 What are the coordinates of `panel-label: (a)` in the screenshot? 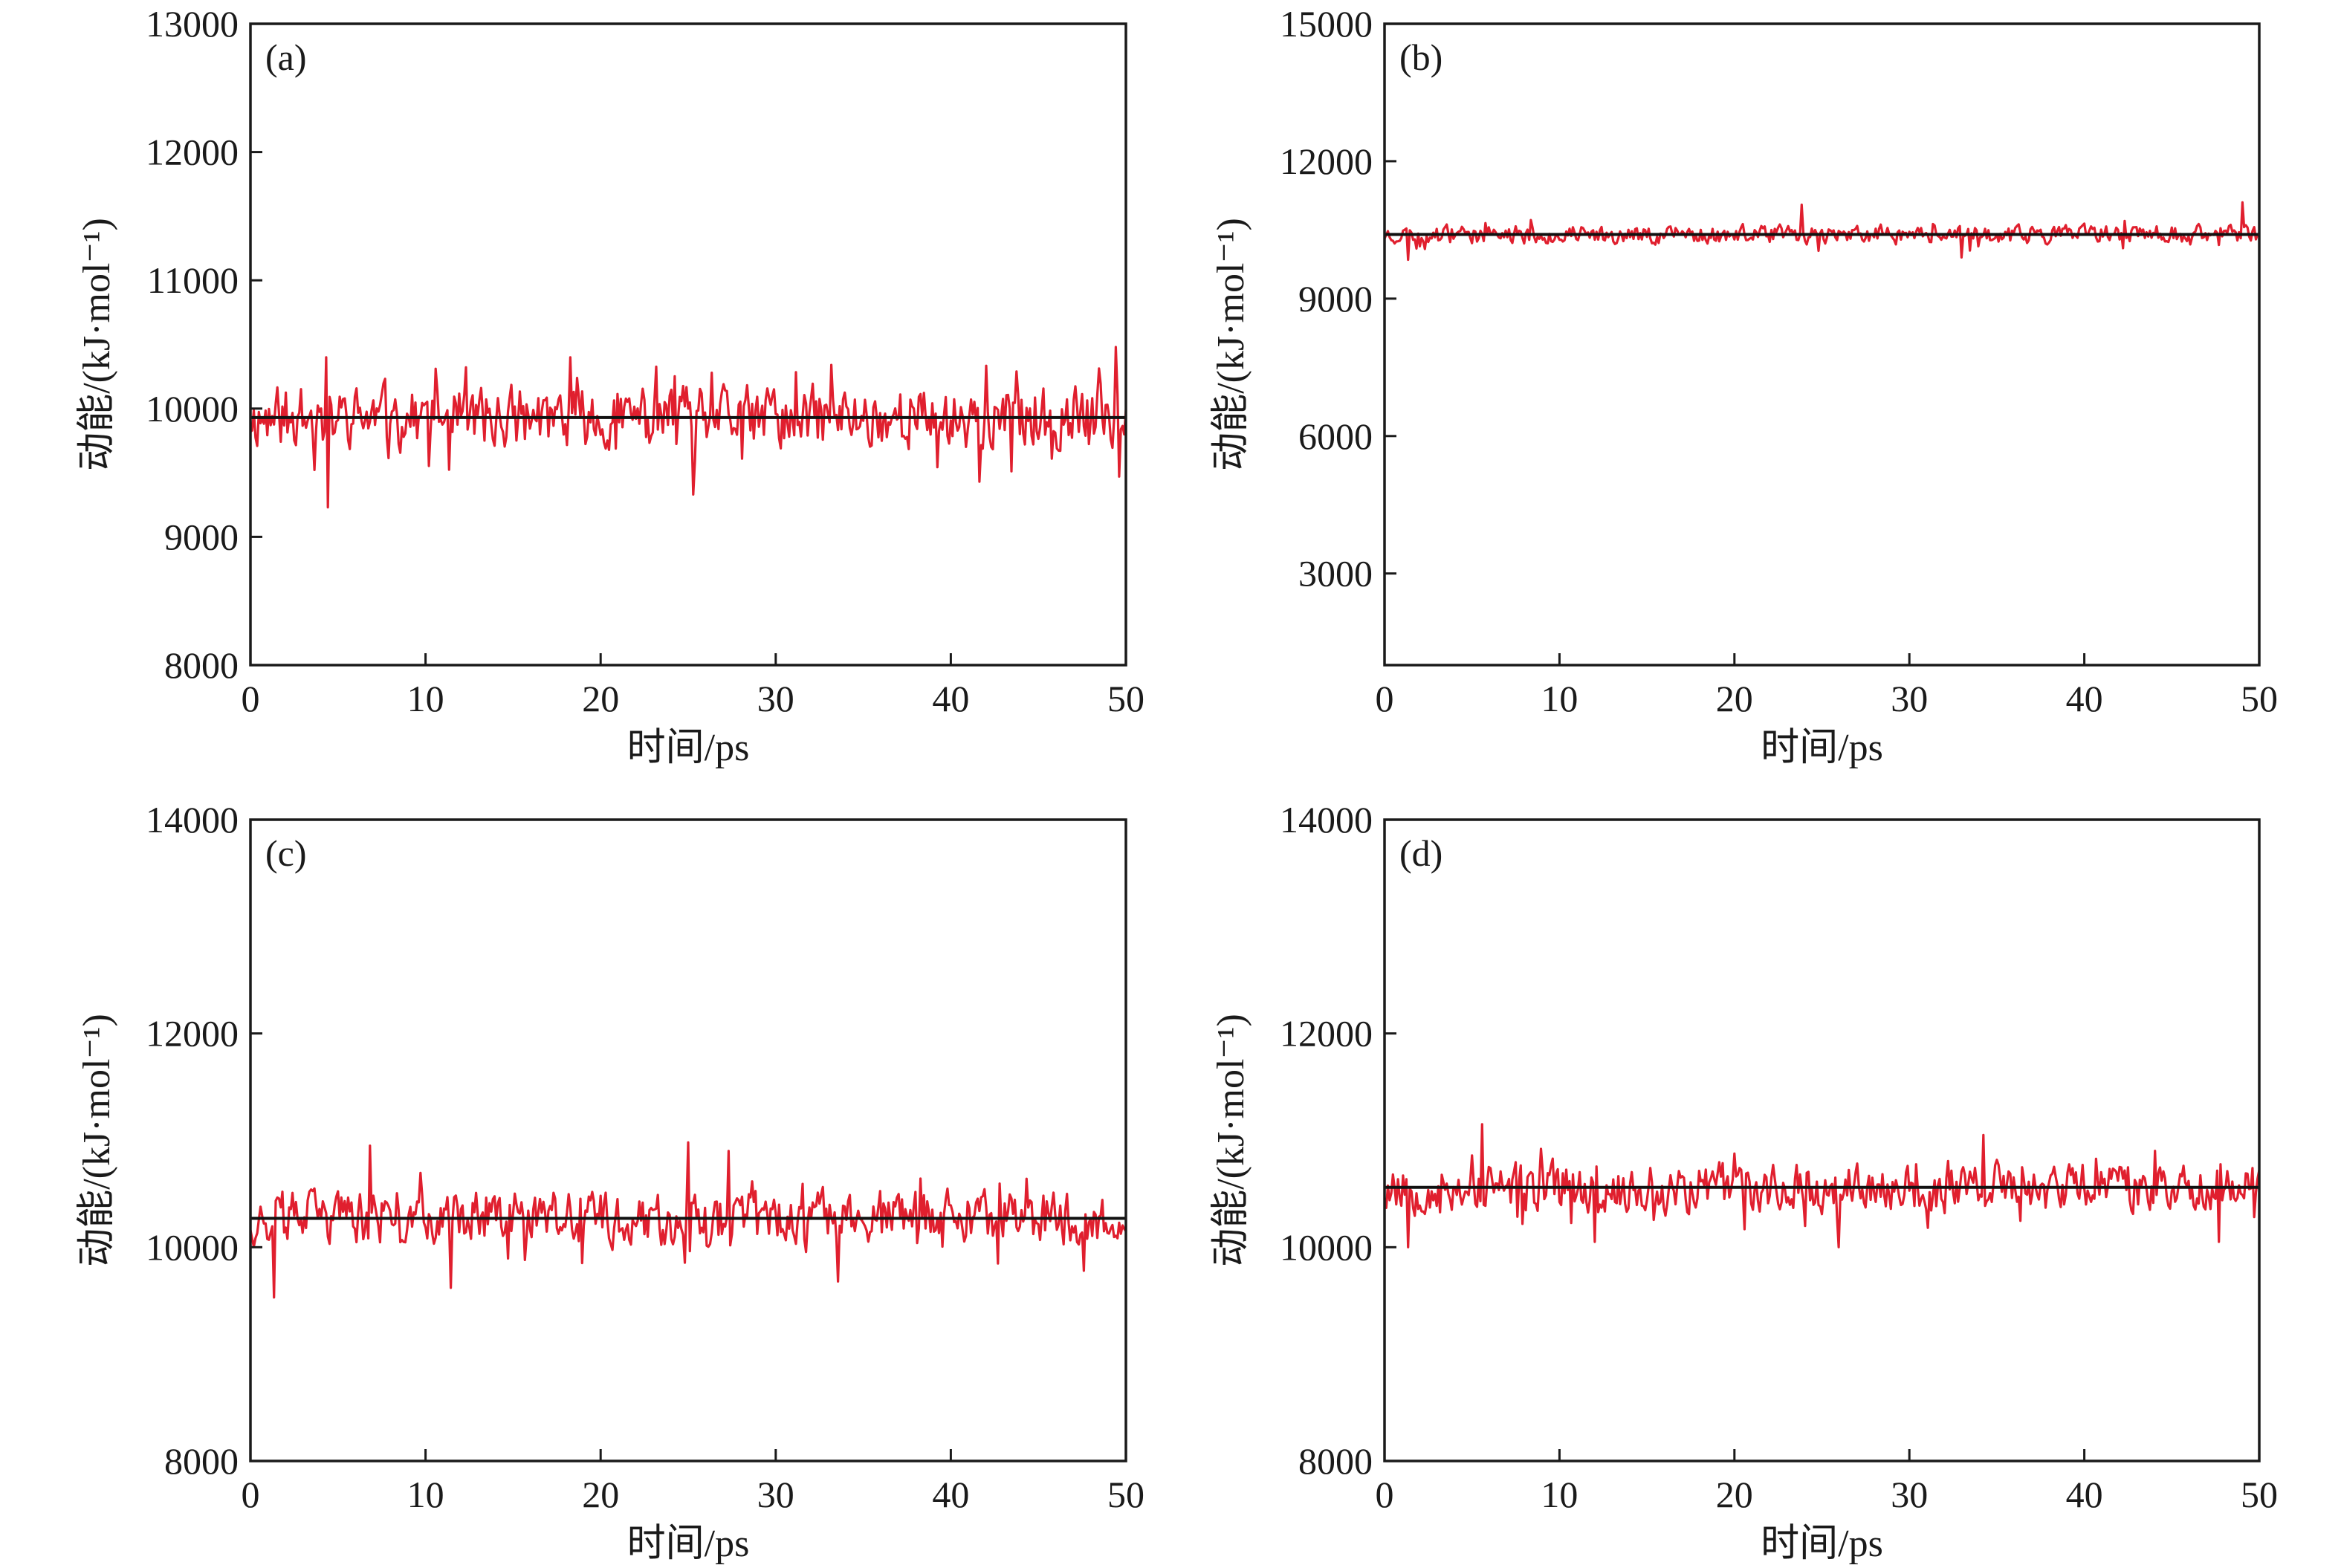 It's located at (286, 57).